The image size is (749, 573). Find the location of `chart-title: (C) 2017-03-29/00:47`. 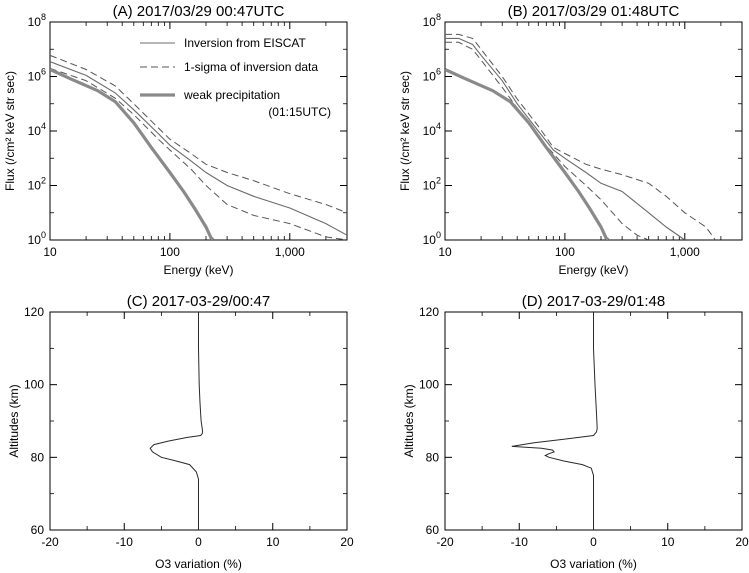

chart-title: (C) 2017-03-29/00:47 is located at coordinates (198, 301).